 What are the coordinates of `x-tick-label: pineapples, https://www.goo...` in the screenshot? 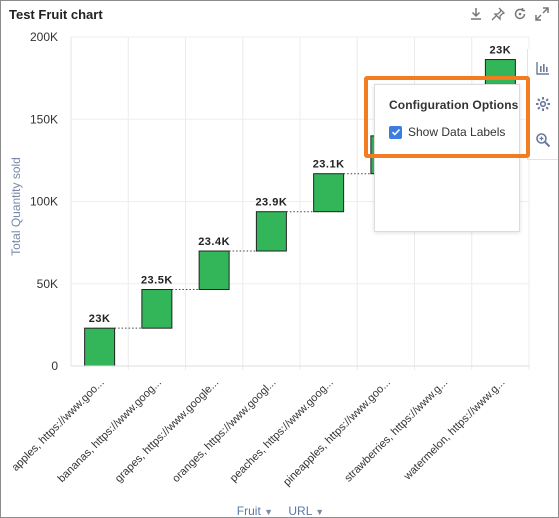 It's located at (337, 433).